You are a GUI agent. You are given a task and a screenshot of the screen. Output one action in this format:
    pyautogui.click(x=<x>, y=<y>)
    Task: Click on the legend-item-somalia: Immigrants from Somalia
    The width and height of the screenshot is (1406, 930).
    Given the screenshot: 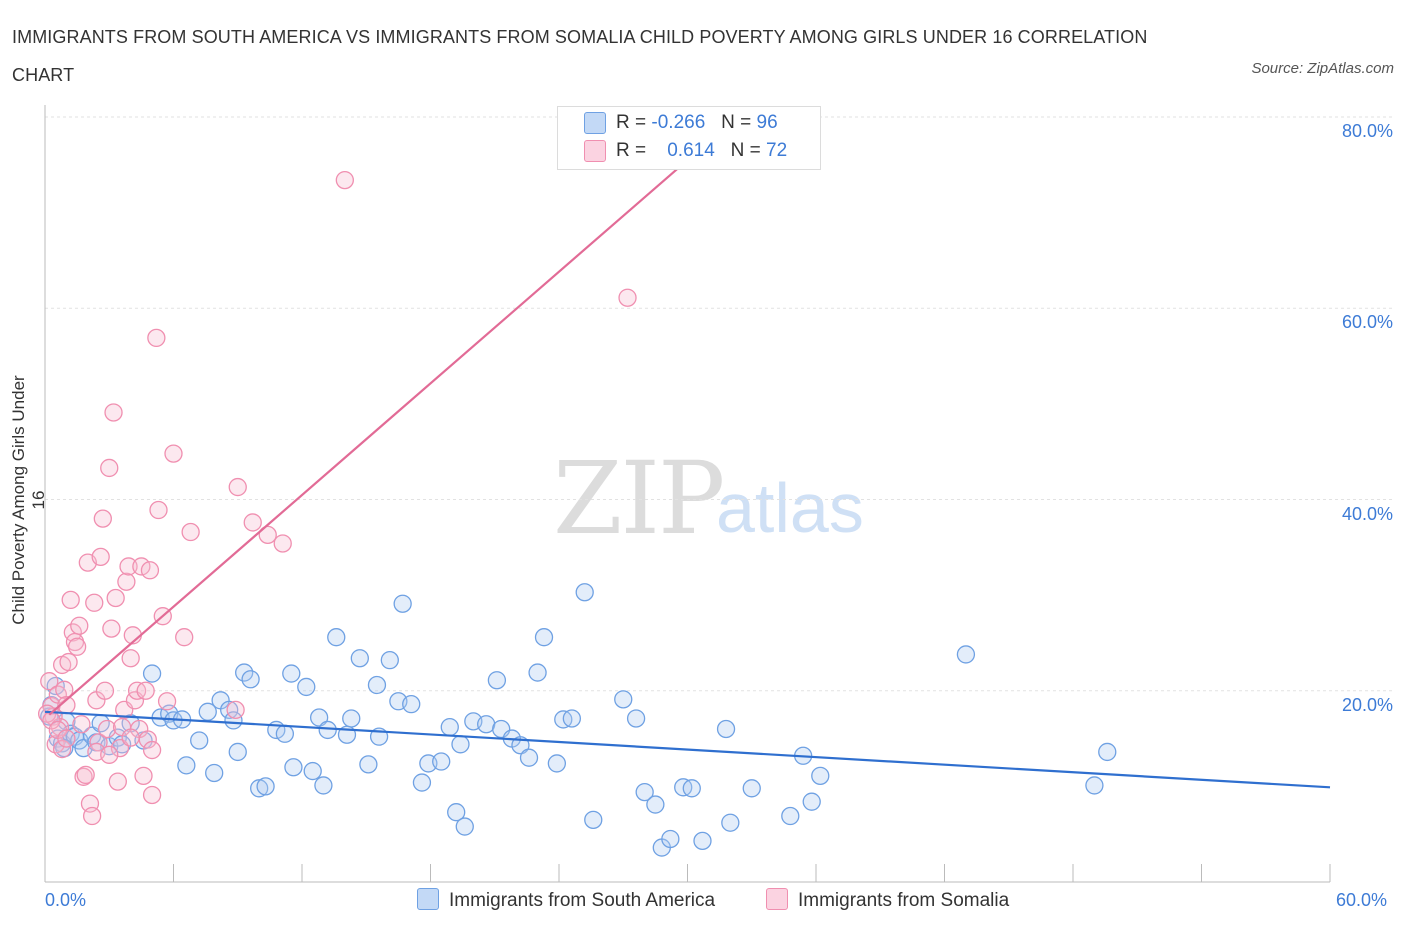 What is the action you would take?
    pyautogui.click(x=887, y=900)
    